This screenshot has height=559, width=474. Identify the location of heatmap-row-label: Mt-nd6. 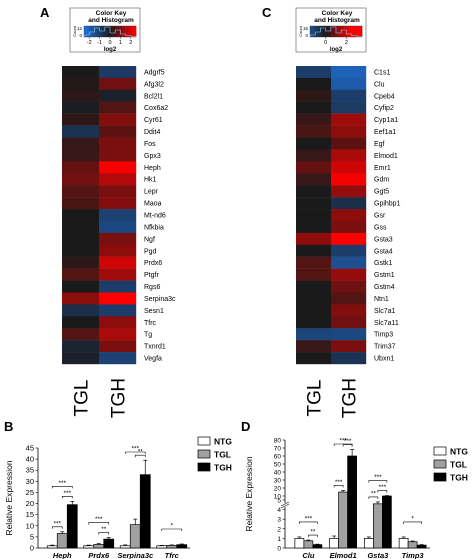
(155, 216).